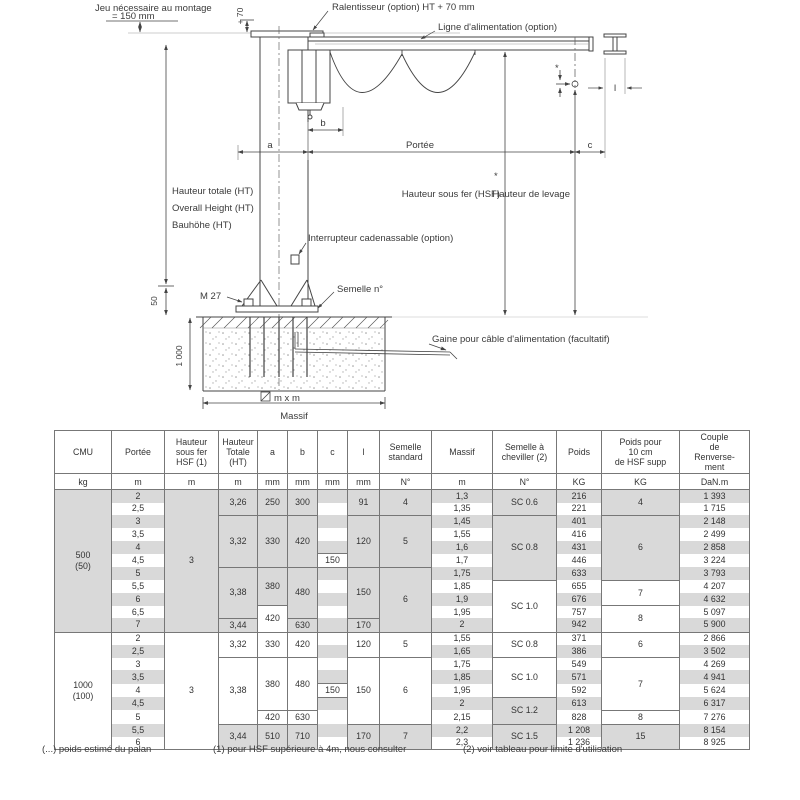 Image resolution: width=800 pixels, height=800 pixels. What do you see at coordinates (402, 71) in the screenshot?
I see `festoon-cables` at bounding box center [402, 71].